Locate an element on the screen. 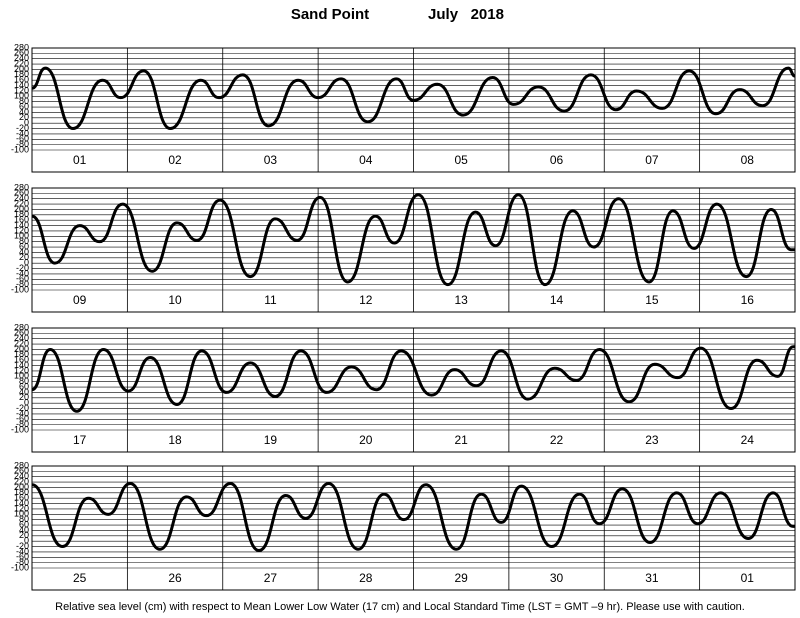 This screenshot has height=618, width=800. x-tick-label: 26 is located at coordinates (175, 578).